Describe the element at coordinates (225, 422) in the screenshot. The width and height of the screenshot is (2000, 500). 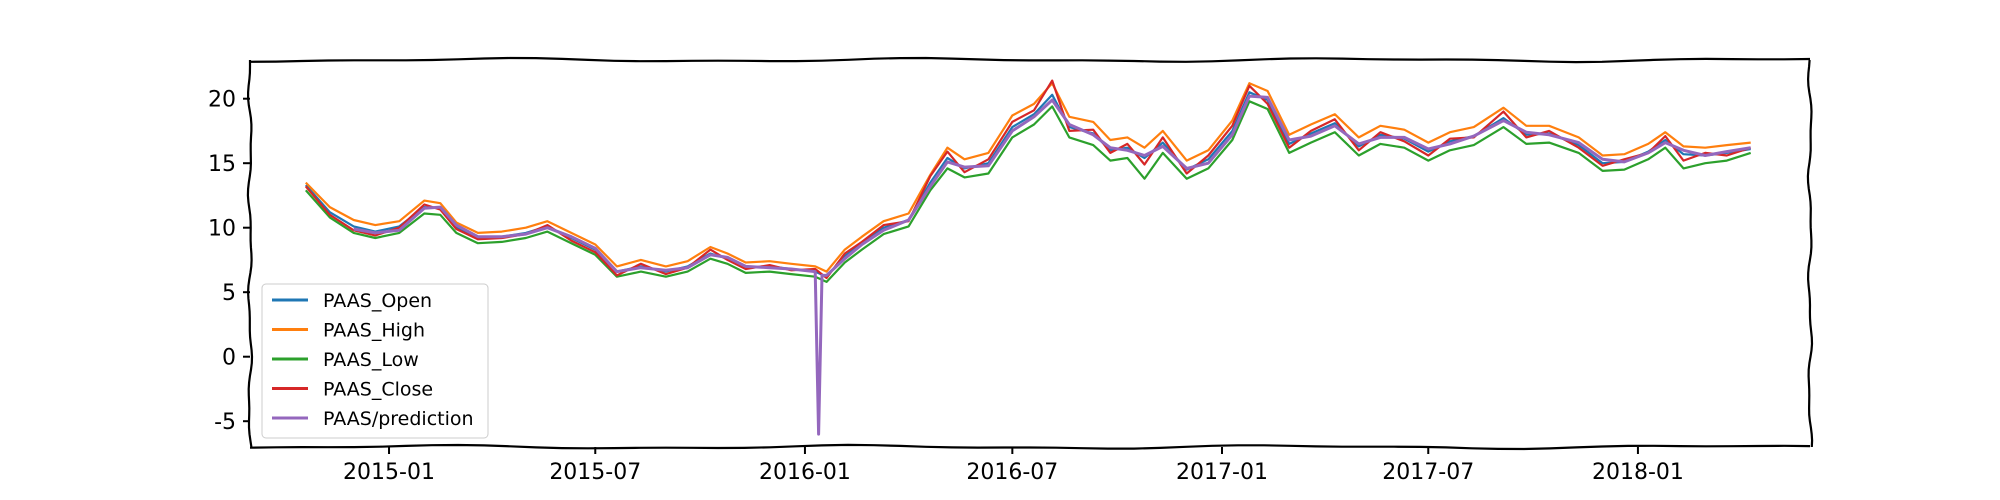
I see `y-tick-label: -5` at that location.